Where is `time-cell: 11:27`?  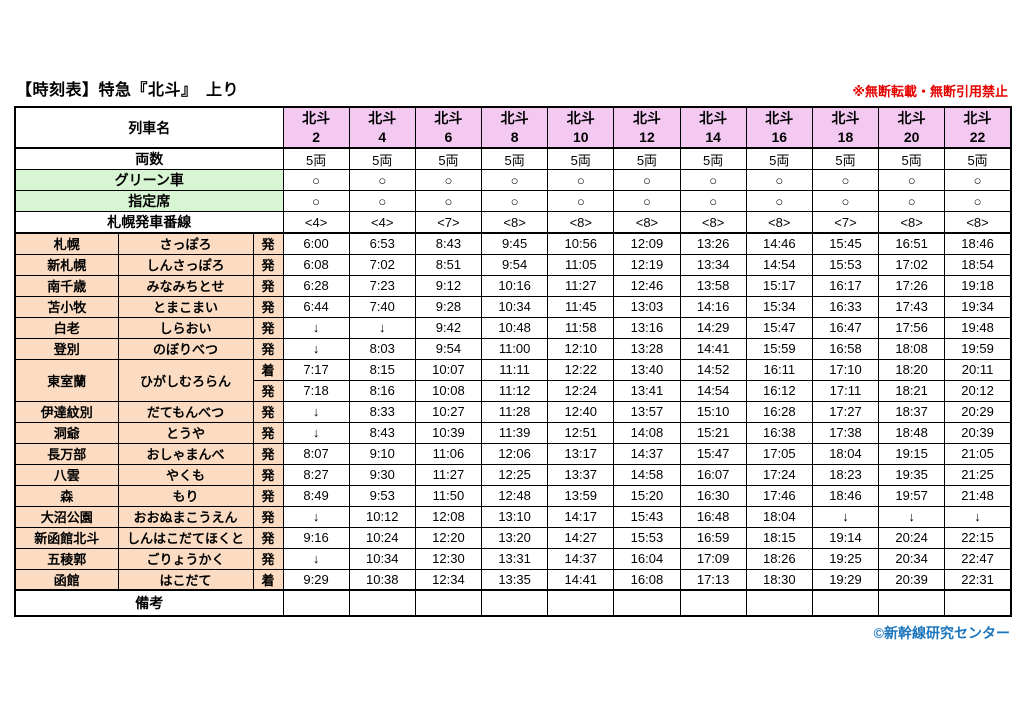 time-cell: 11:27 is located at coordinates (448, 474).